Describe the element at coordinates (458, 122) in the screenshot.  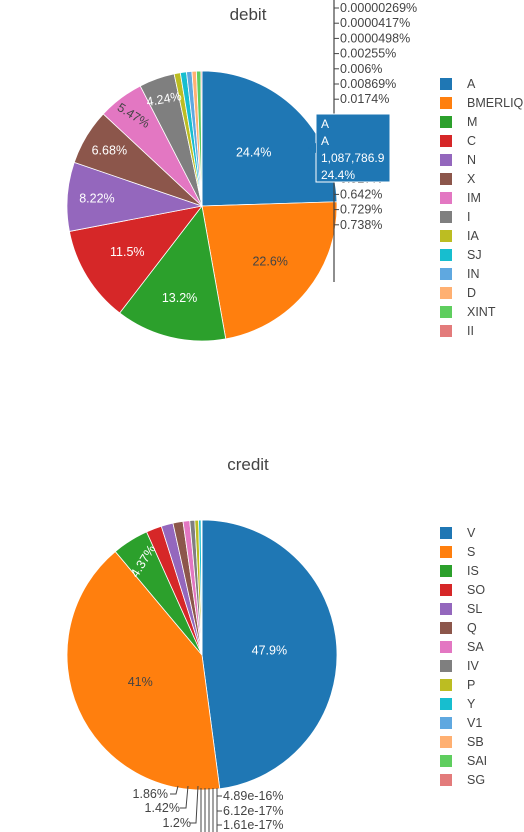
I see `legend-item-m: M` at that location.